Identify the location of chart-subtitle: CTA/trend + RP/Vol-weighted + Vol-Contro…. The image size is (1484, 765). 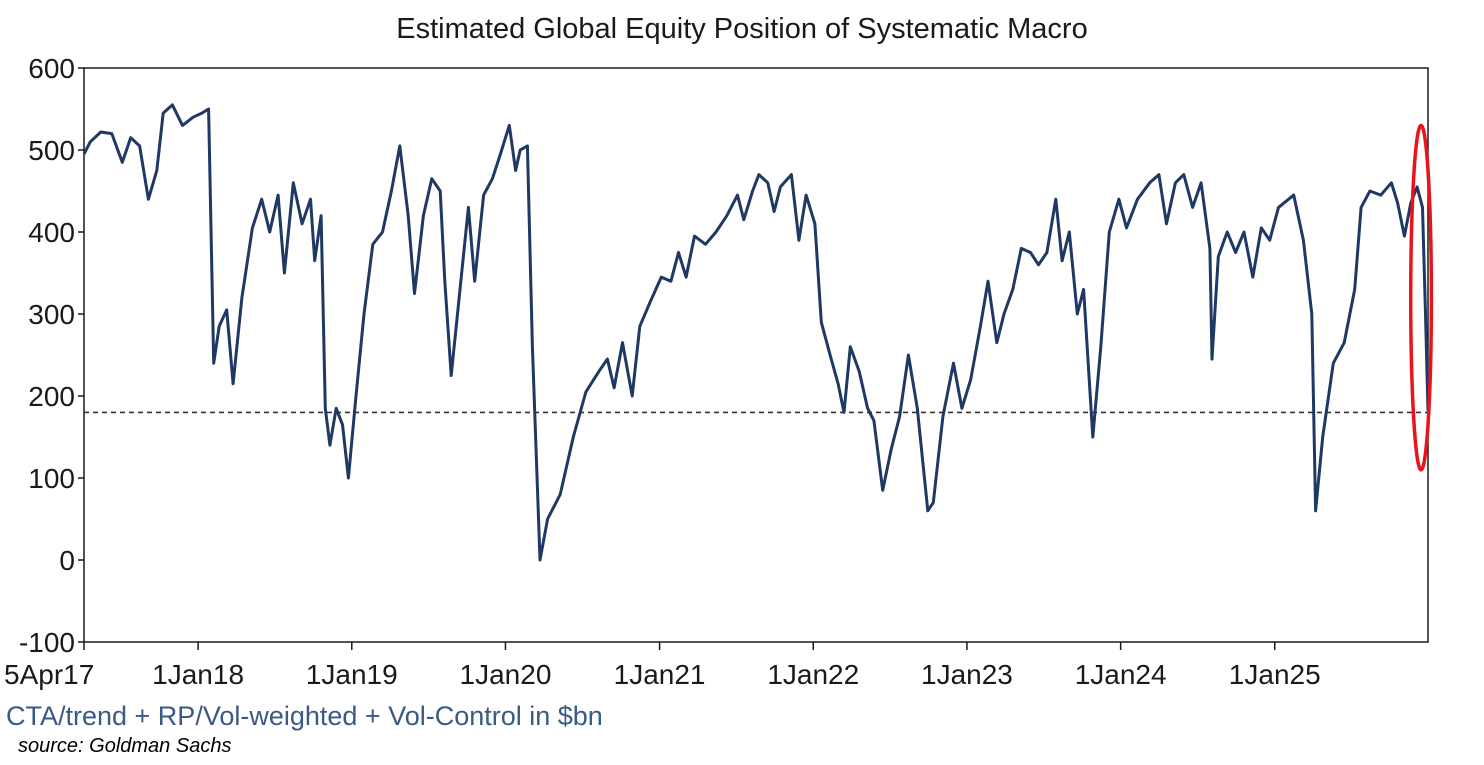
(304, 716).